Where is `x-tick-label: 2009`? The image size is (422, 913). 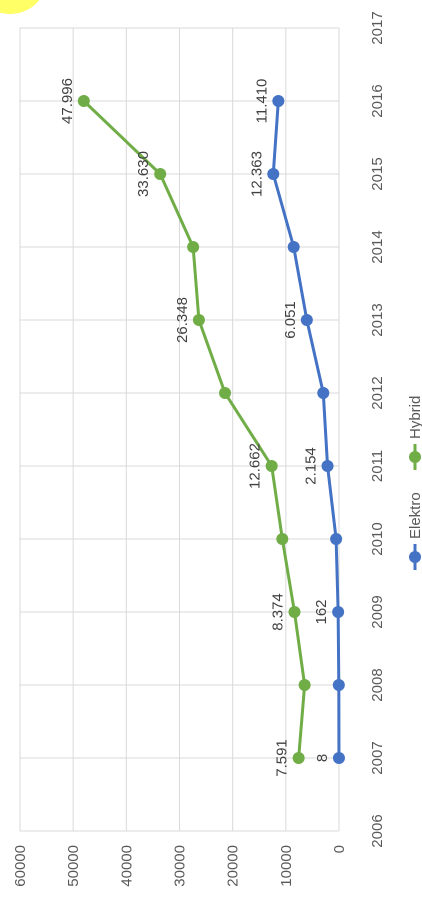
x-tick-label: 2009 is located at coordinates (377, 611).